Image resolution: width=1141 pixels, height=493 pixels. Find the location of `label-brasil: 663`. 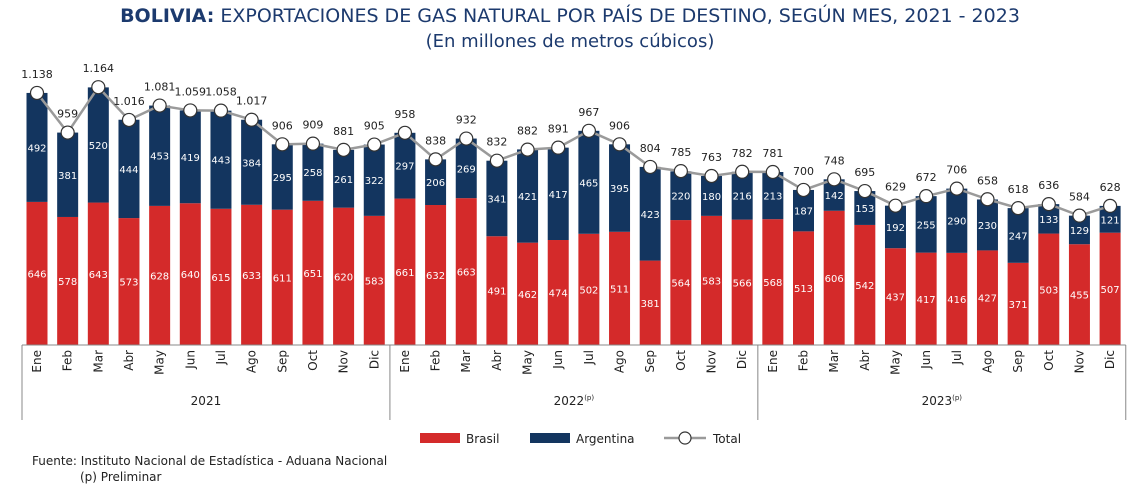

label-brasil: 663 is located at coordinates (466, 273).